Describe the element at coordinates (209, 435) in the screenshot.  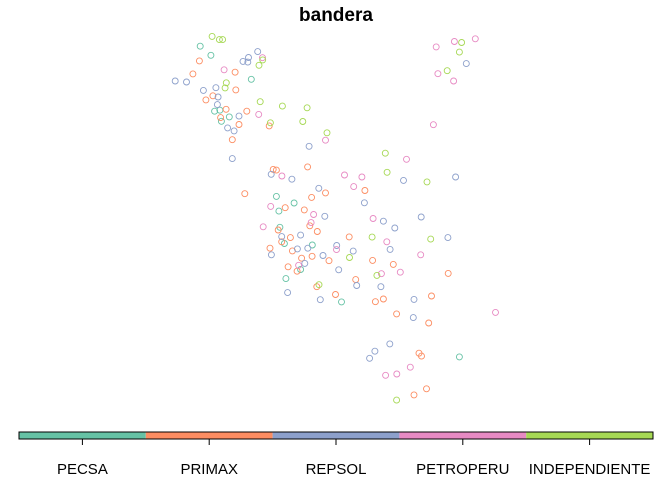
I see `legend-swatch-primax` at that location.